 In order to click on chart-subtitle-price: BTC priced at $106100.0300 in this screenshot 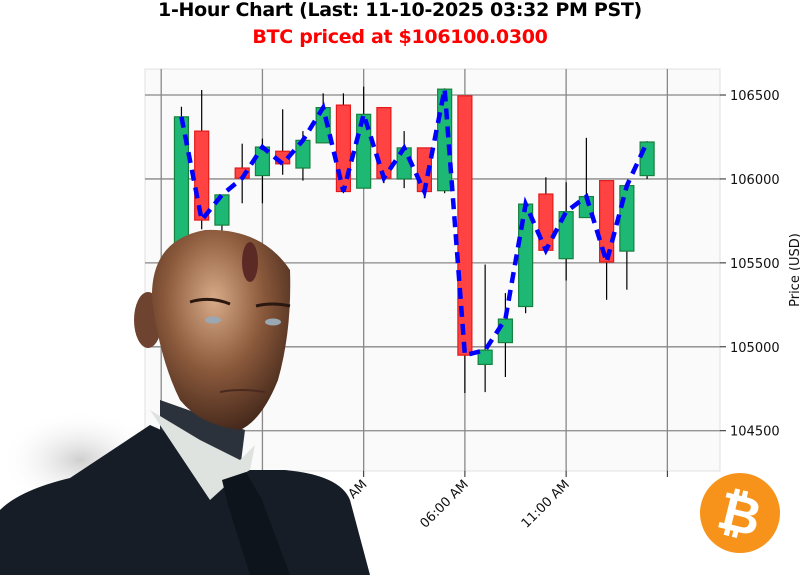, I will do `click(400, 37)`.